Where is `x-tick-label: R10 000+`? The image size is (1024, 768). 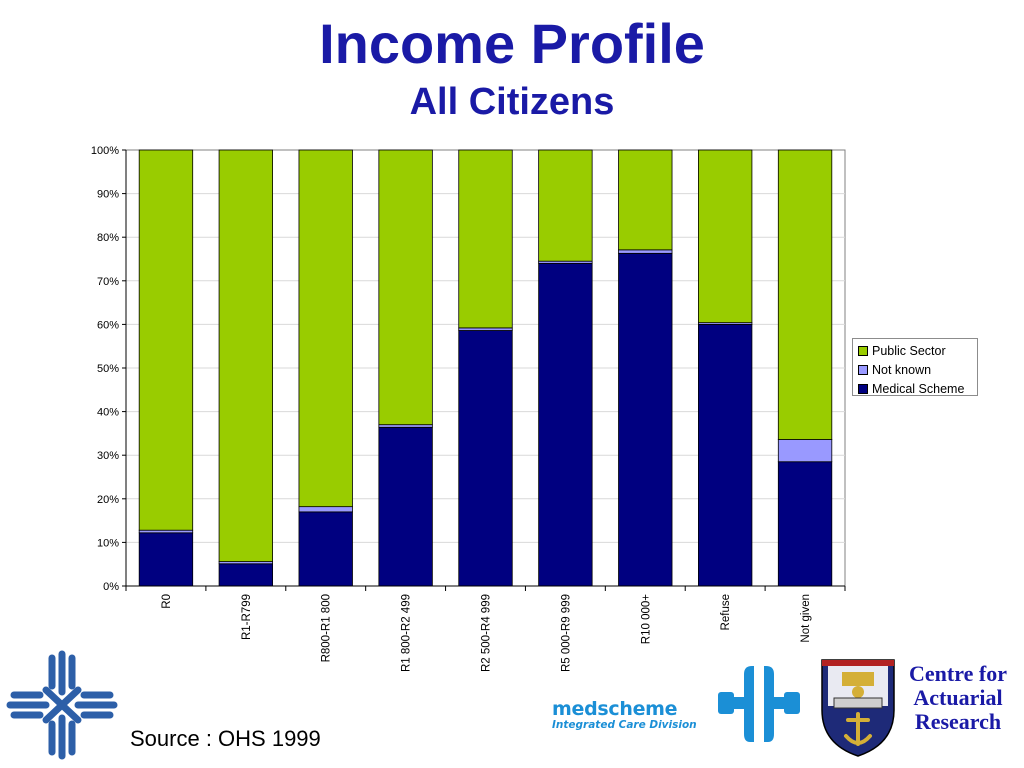
x-tick-label: R10 000+ is located at coordinates (646, 619).